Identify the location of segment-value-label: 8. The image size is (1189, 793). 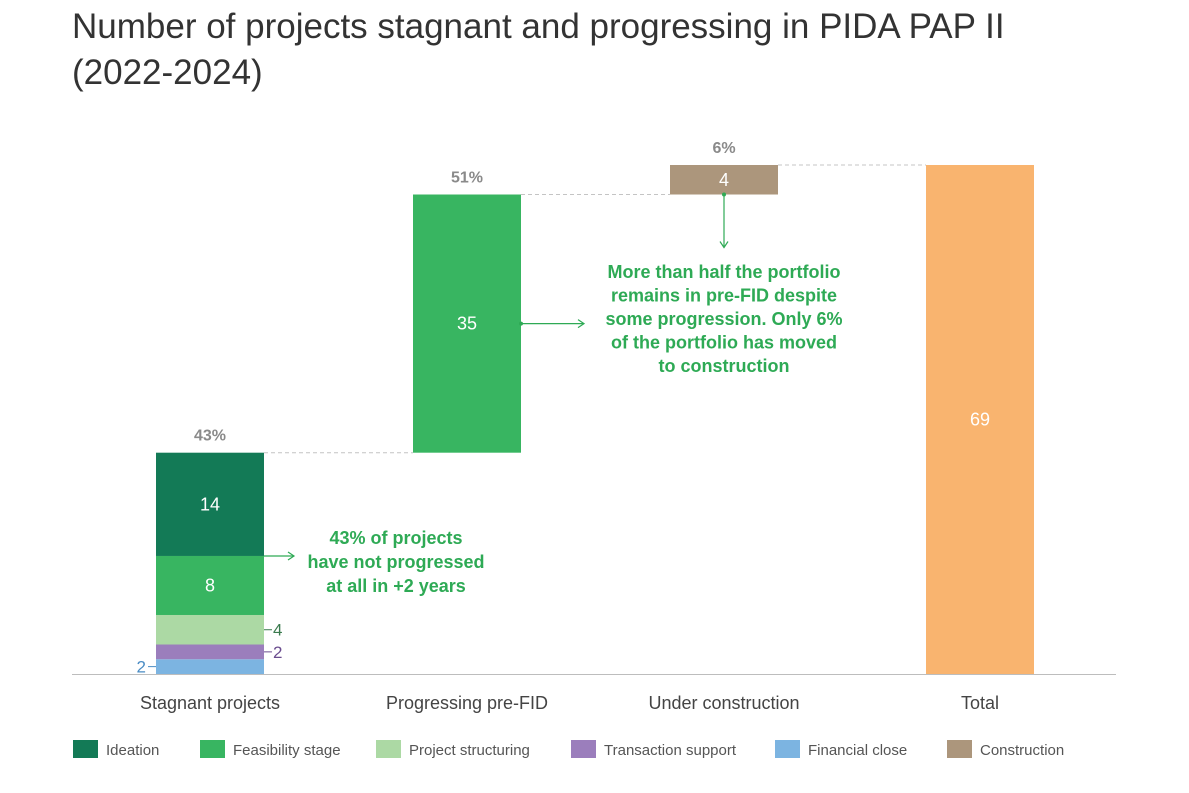
(210, 585).